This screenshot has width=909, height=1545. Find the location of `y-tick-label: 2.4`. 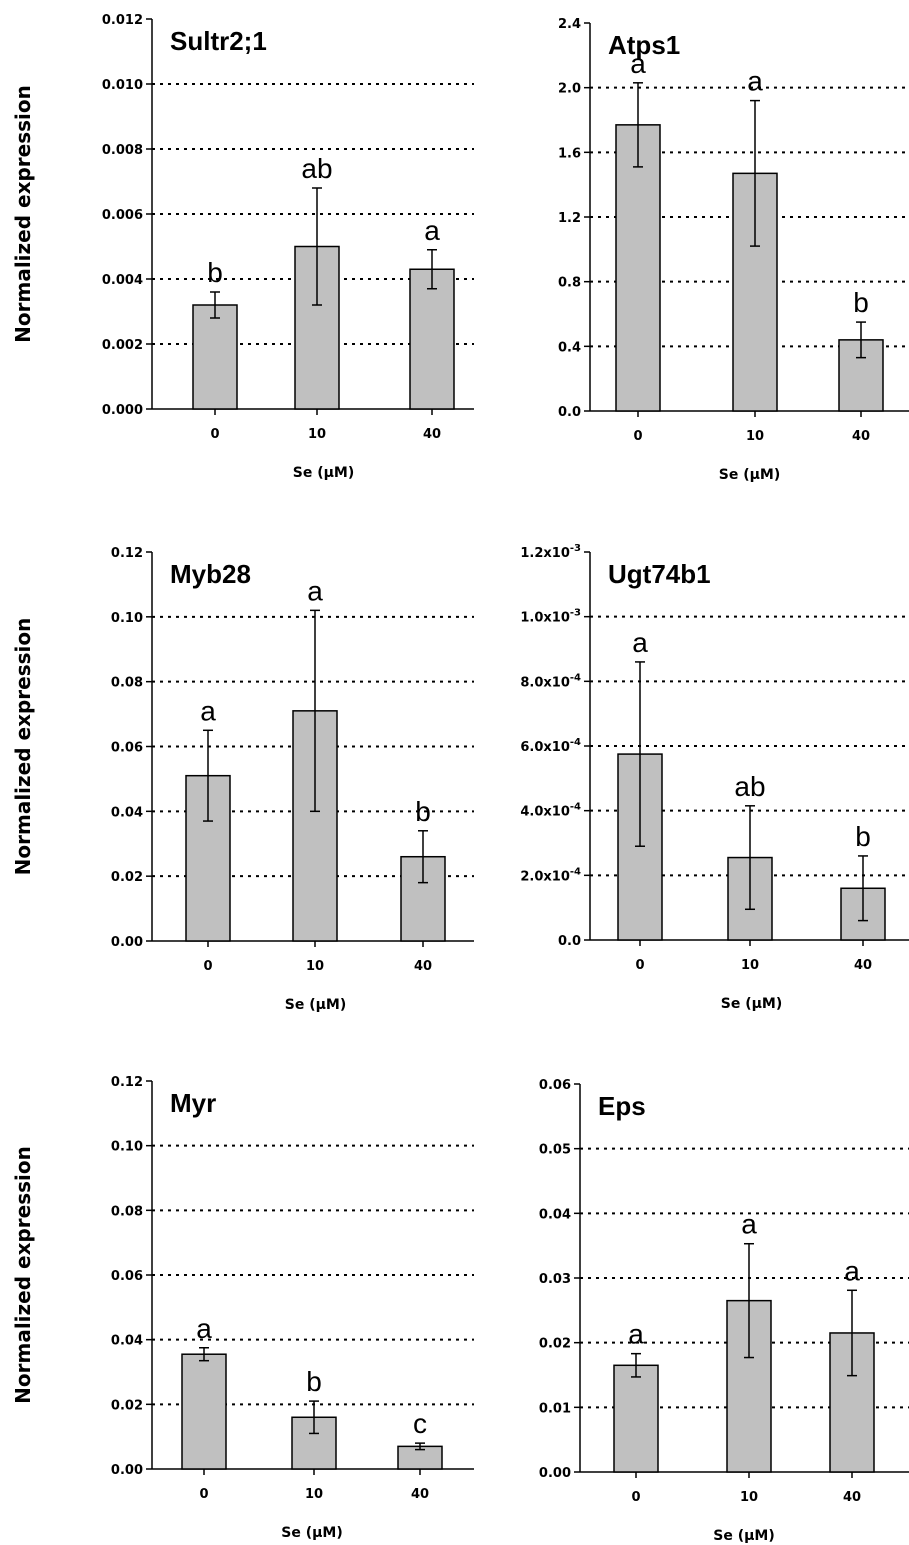

y-tick-label: 2.4 is located at coordinates (569, 24).